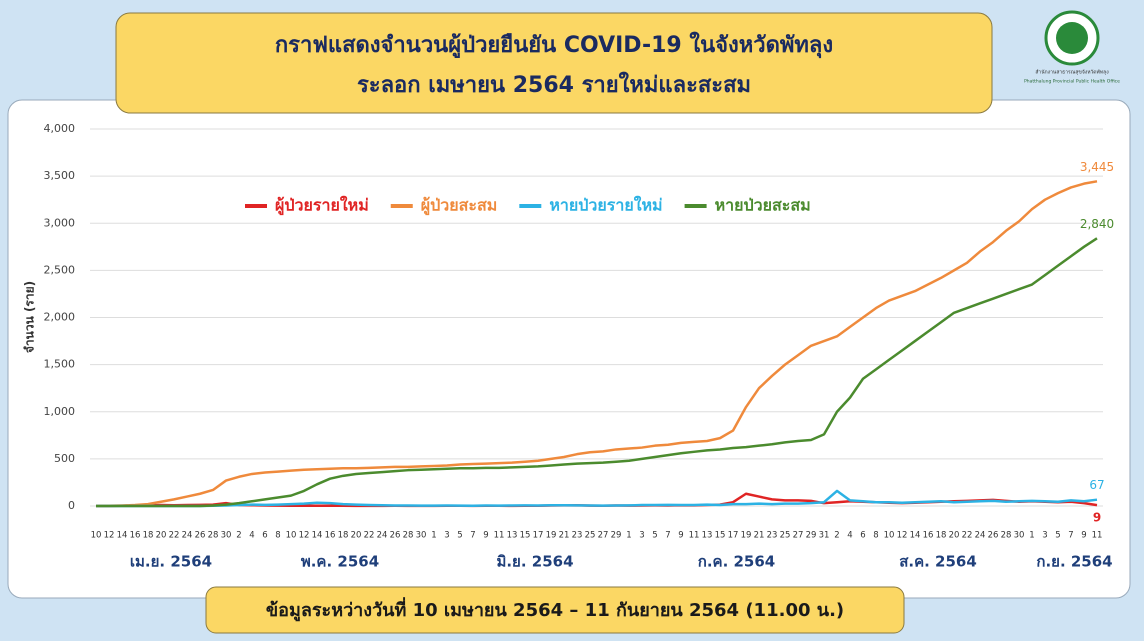  Describe the element at coordinates (564, 536) in the screenshot. I see `x-tick-label: 21` at that location.